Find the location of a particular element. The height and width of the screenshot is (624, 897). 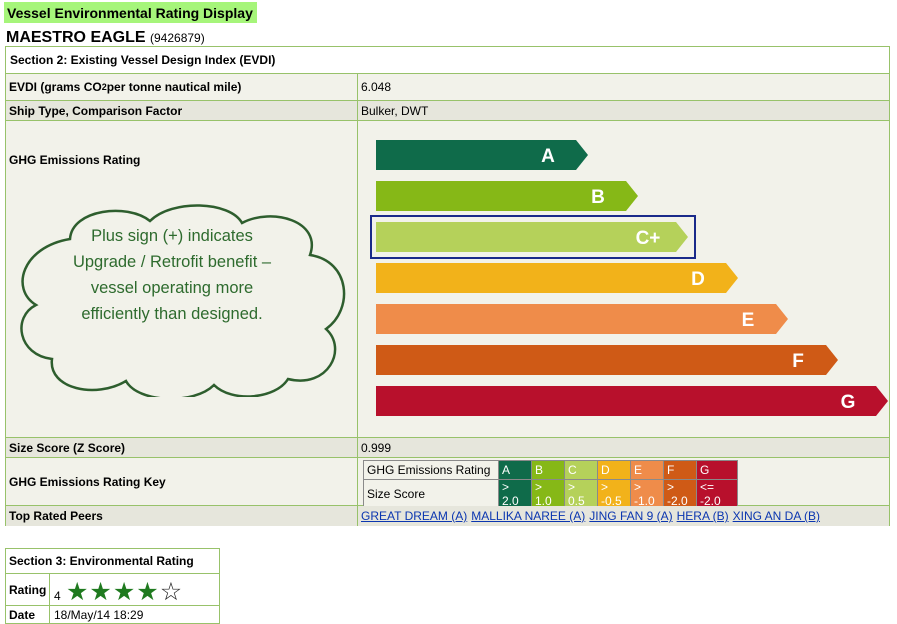

key-grade: D is located at coordinates (614, 470).